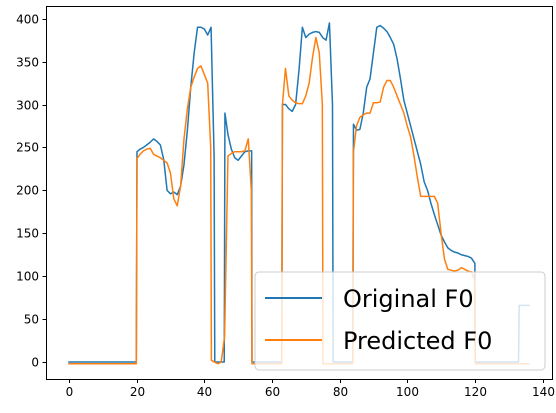  What do you see at coordinates (407, 392) in the screenshot?
I see `x-tick-label: 100` at bounding box center [407, 392].